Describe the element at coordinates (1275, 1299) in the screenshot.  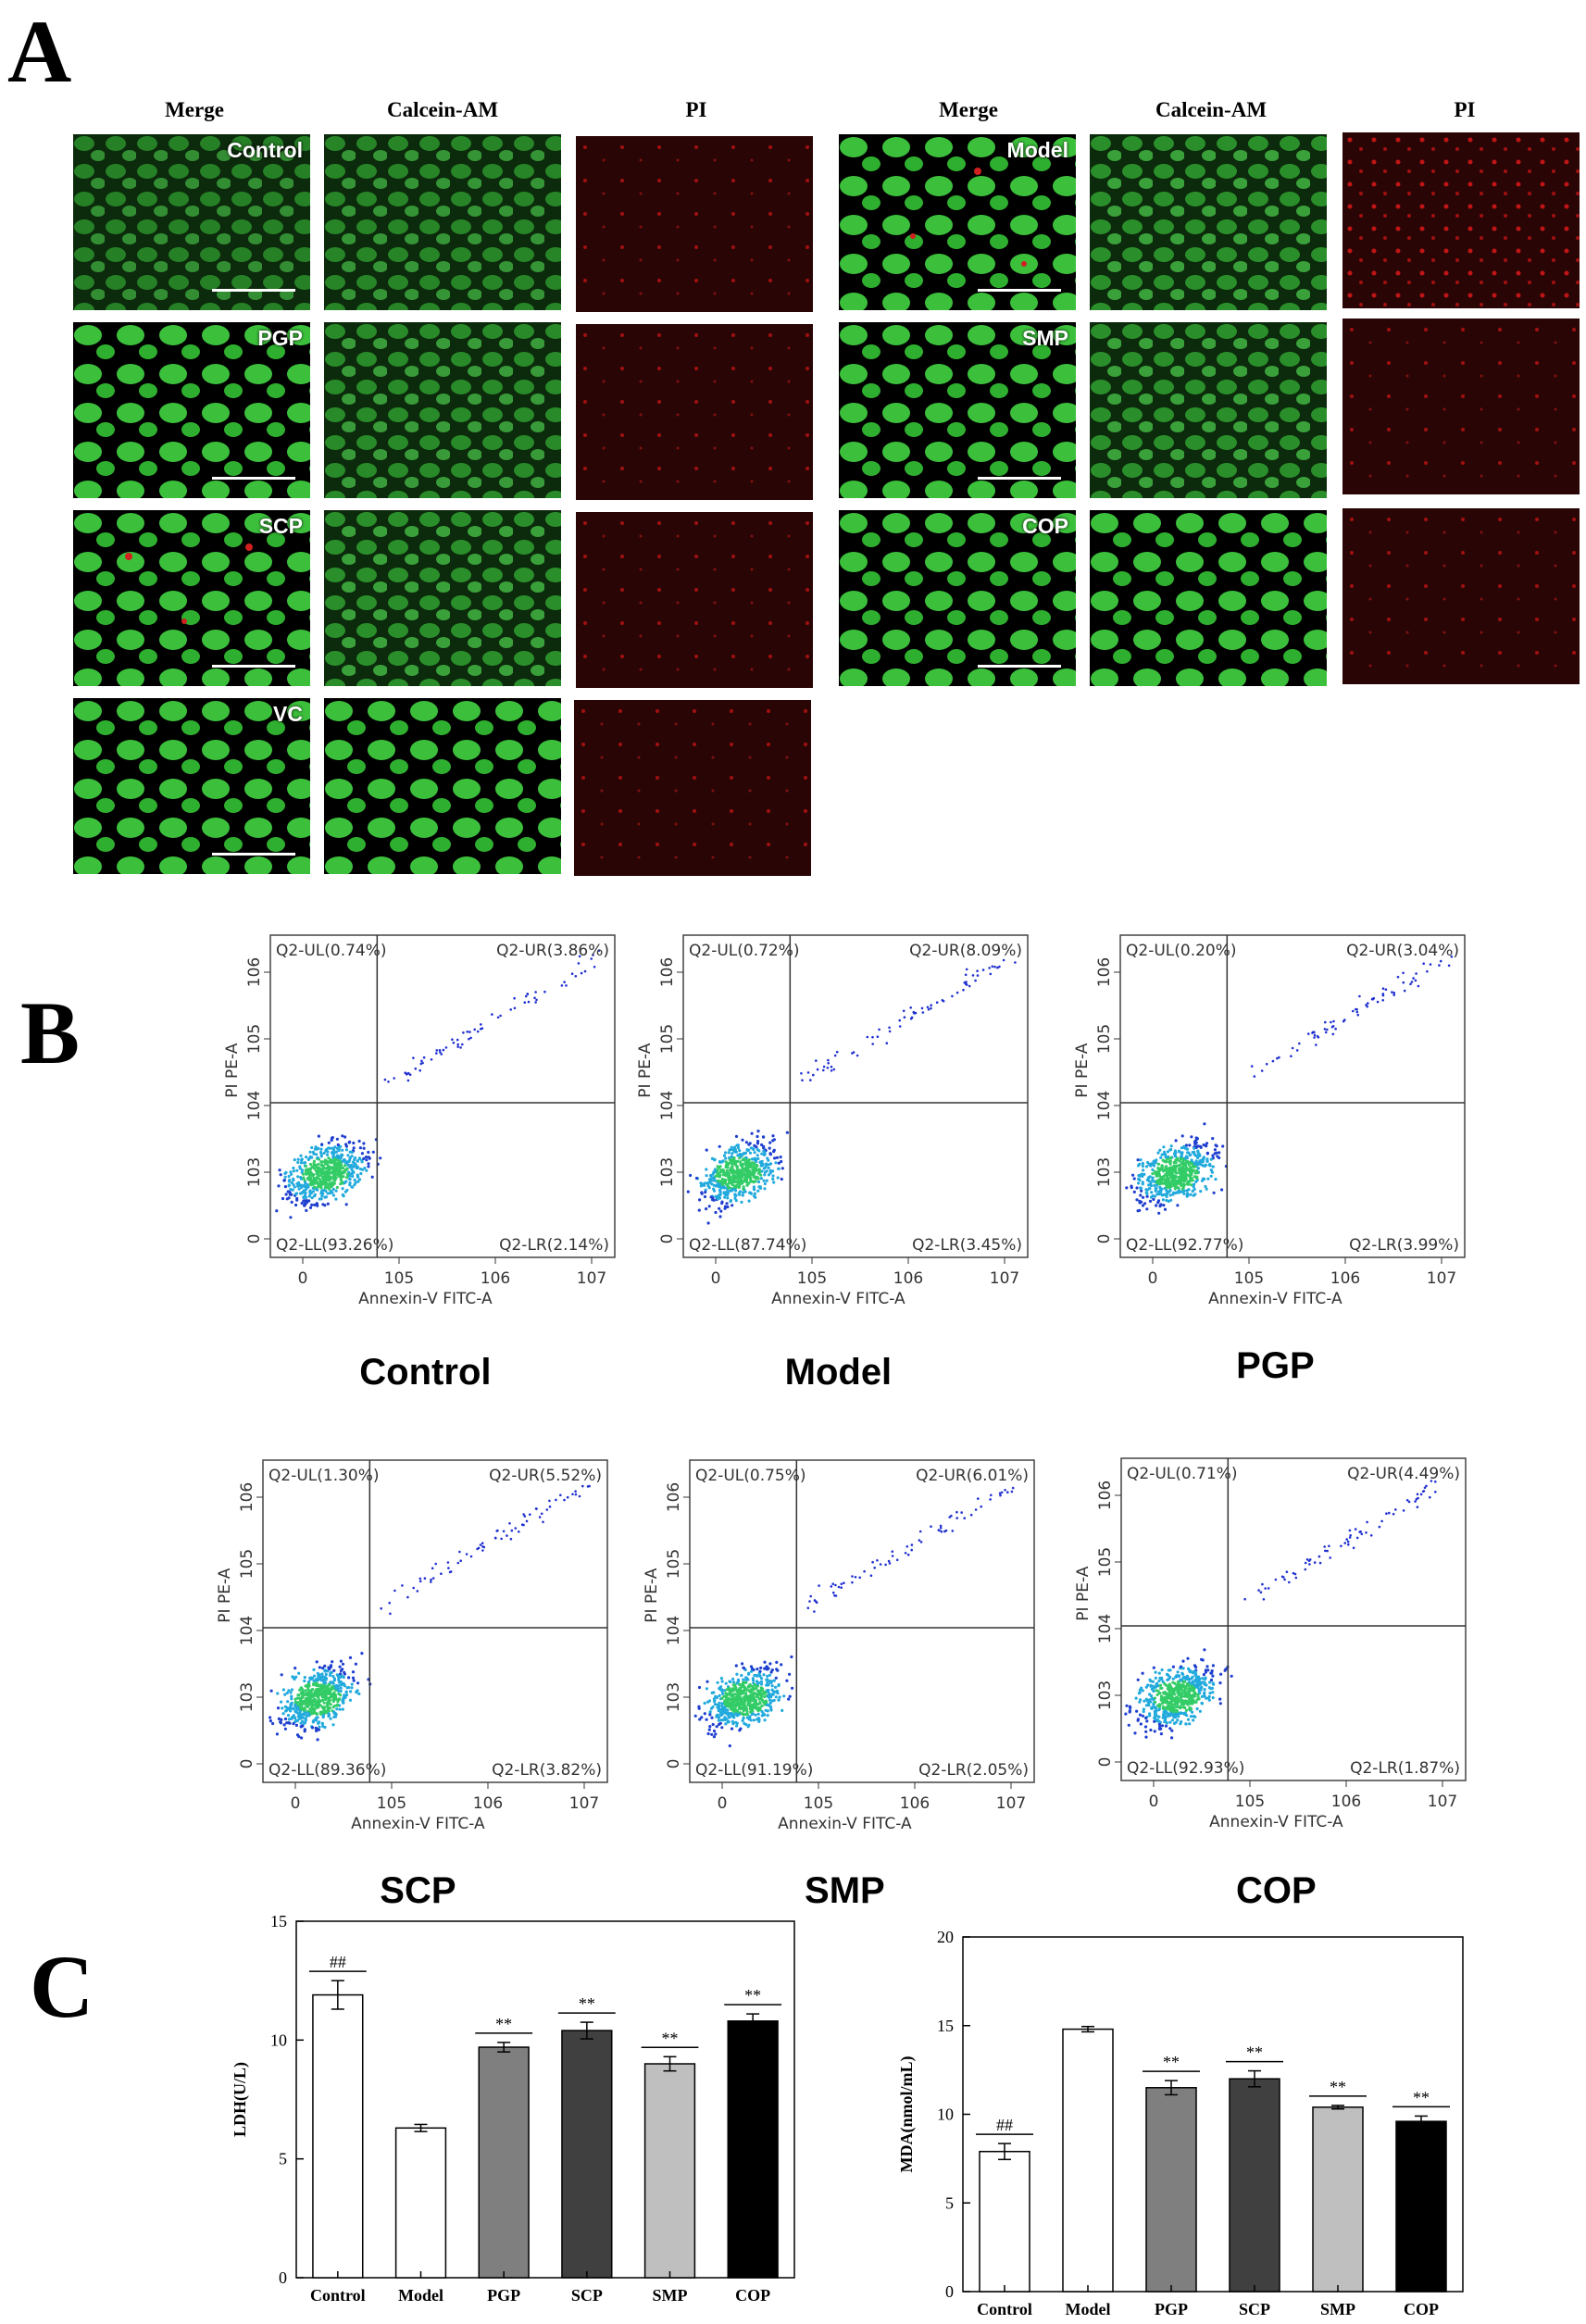
I see `x-axis-label: Annexin-V FITC-A` at that location.